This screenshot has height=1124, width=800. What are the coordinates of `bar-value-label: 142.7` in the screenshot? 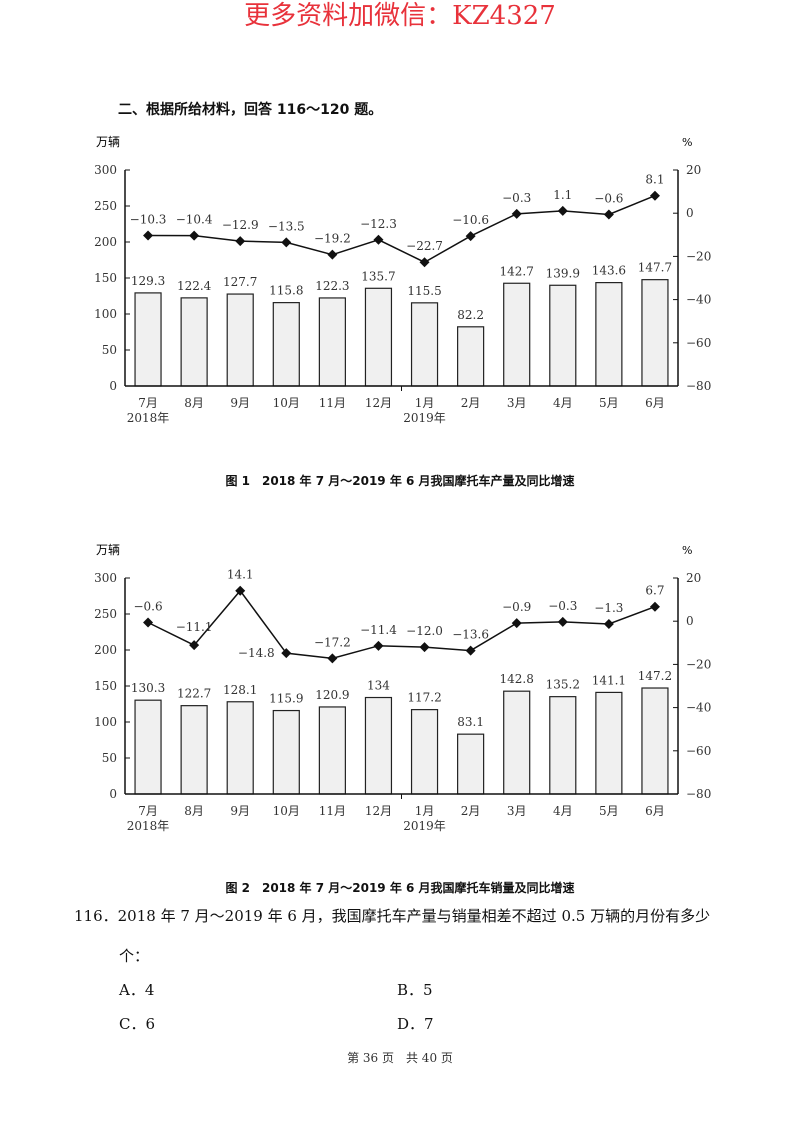 It's located at (517, 271).